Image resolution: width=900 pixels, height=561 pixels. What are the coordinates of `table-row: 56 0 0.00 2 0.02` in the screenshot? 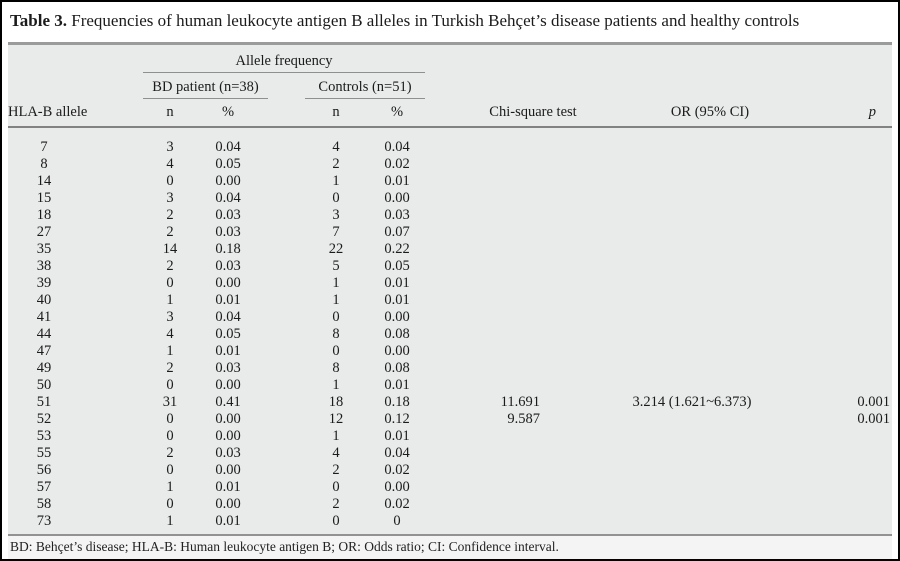 It's located at (450, 470).